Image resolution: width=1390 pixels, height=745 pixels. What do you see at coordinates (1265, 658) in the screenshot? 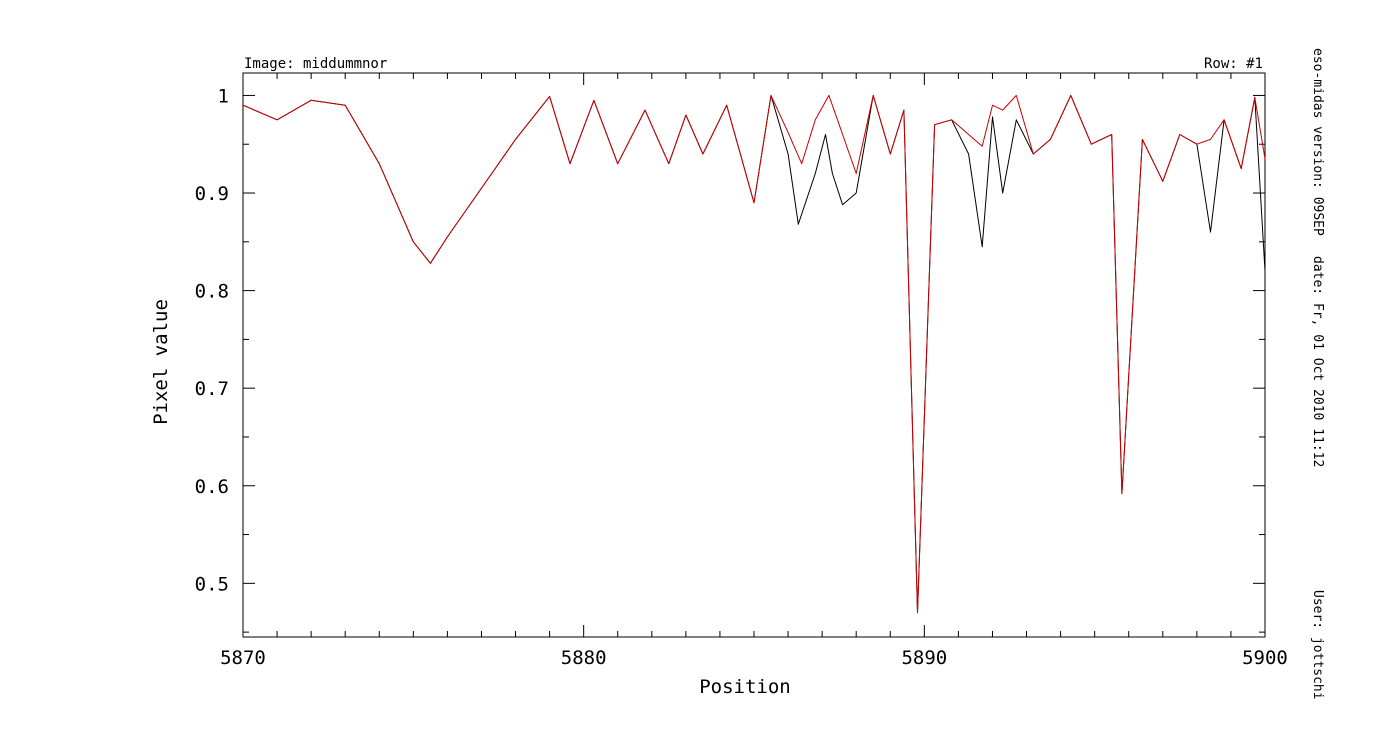
I see `x-tick-label: 5900` at bounding box center [1265, 658].